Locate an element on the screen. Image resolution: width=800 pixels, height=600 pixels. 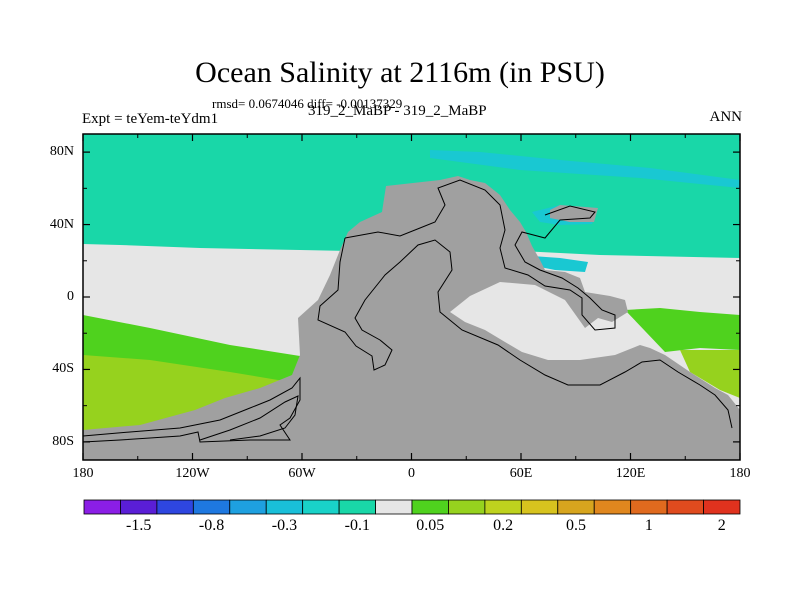
case-label: 319_2_MaBP - 319_2_MaBP is located at coordinates (397, 111).